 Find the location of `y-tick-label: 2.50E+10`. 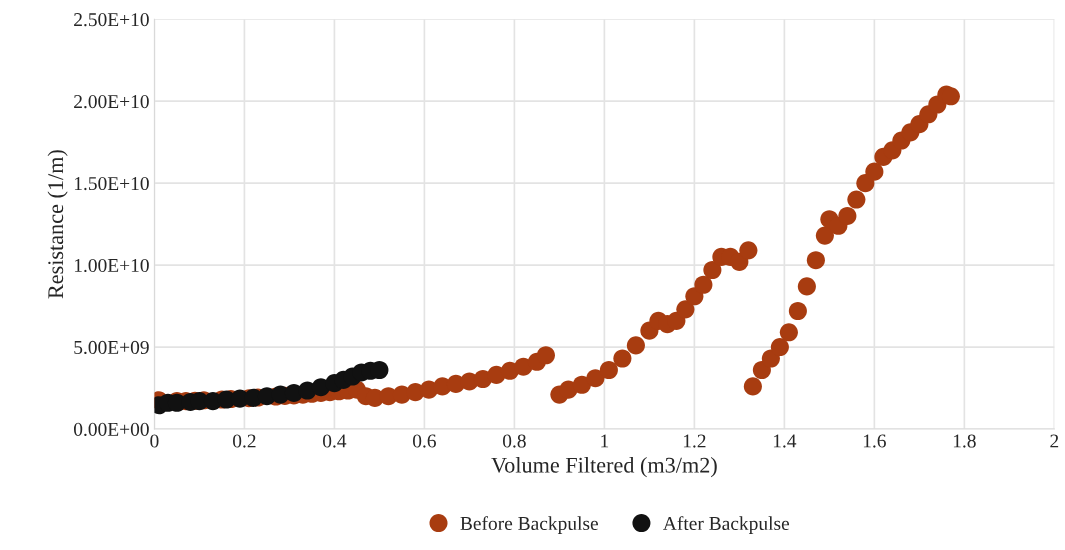

y-tick-label: 2.50E+10 is located at coordinates (111, 20).